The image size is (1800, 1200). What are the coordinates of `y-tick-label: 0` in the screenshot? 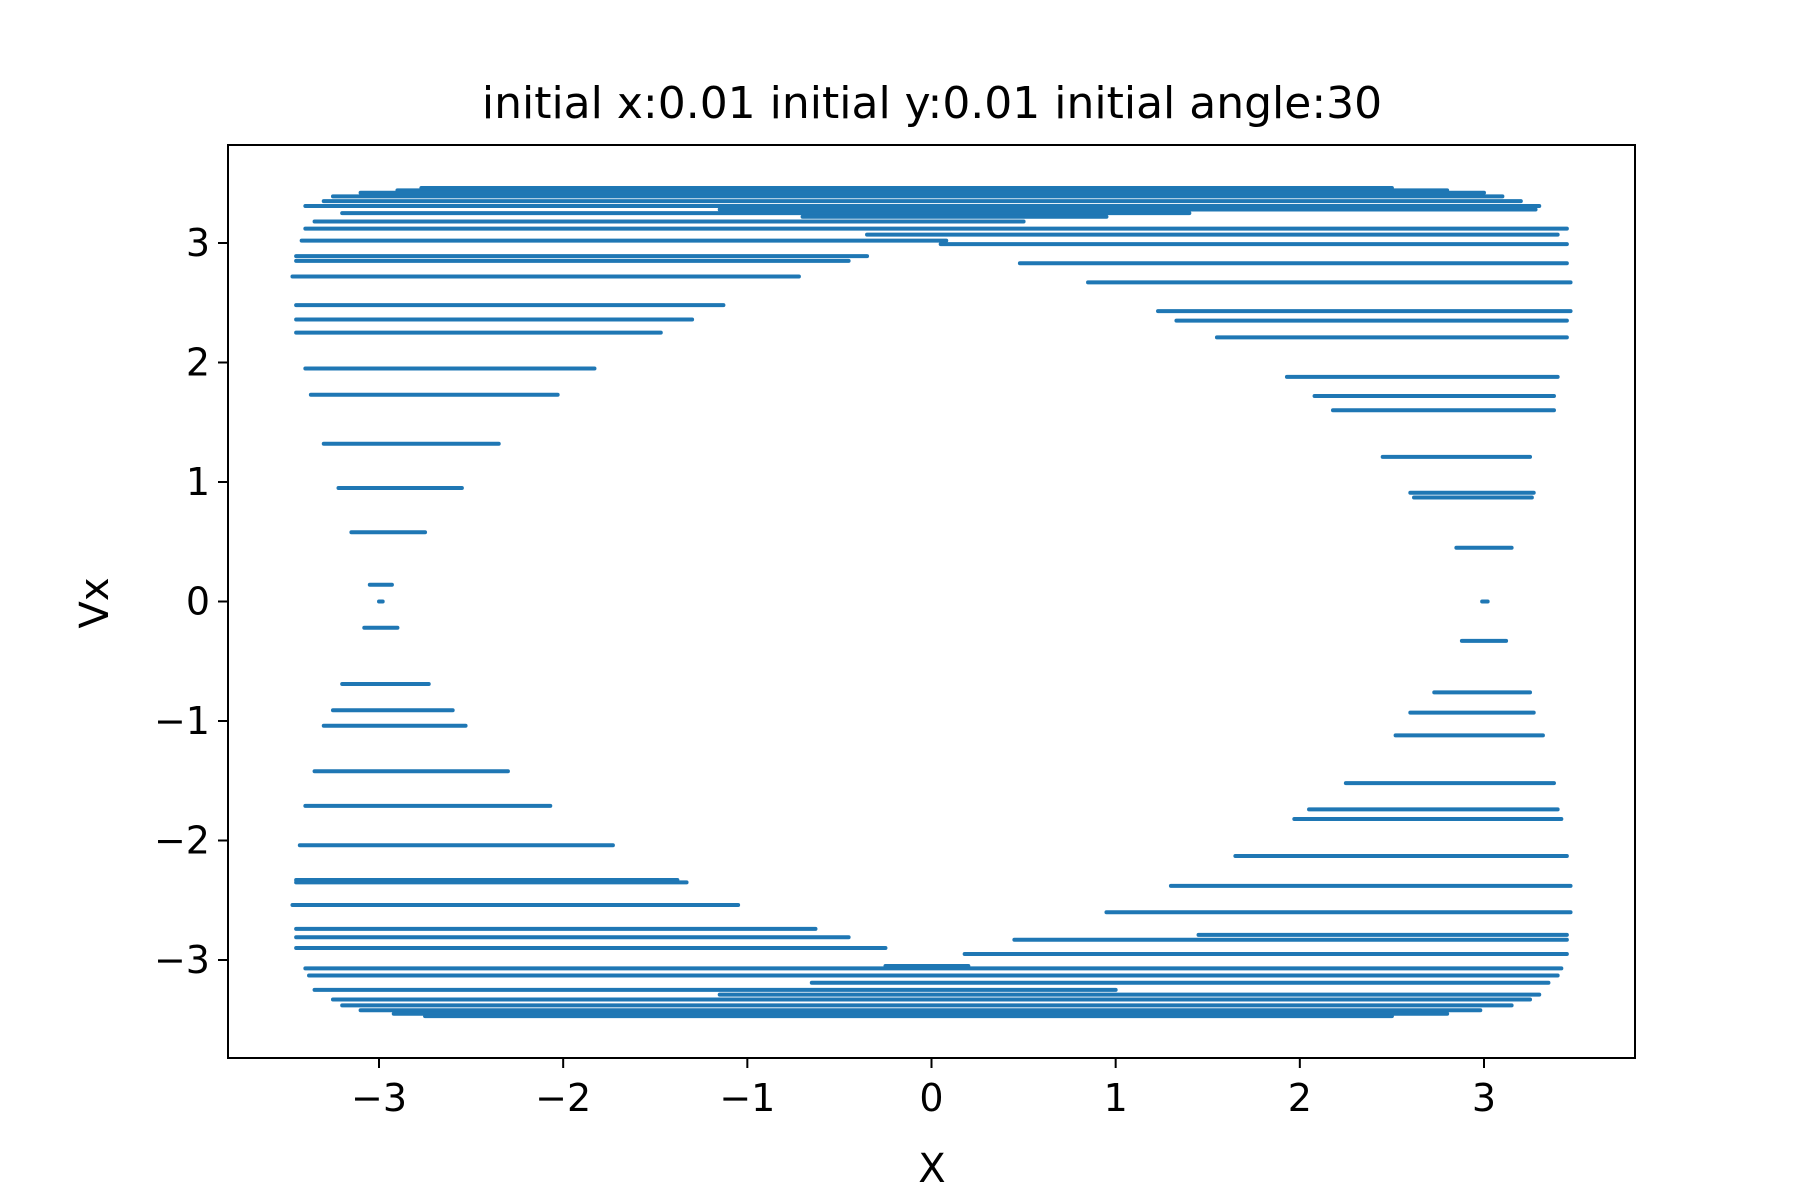 It's located at (198, 602).